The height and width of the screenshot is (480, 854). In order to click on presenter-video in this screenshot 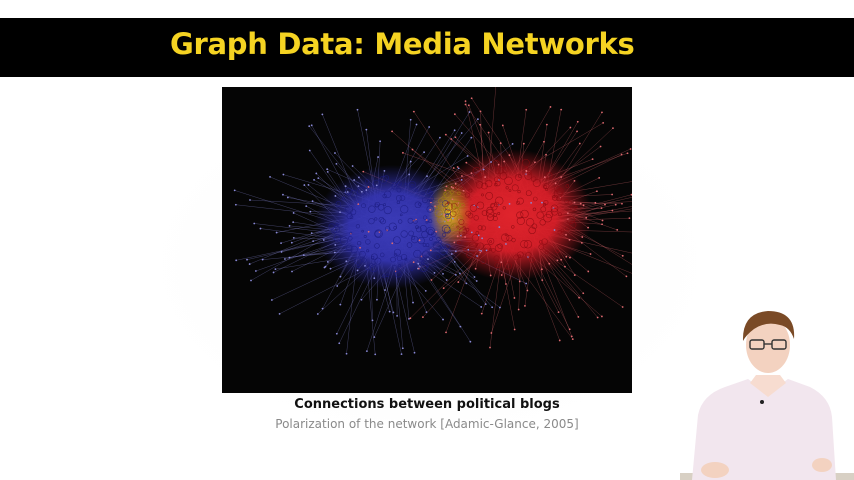, I will do `click(767, 392)`.